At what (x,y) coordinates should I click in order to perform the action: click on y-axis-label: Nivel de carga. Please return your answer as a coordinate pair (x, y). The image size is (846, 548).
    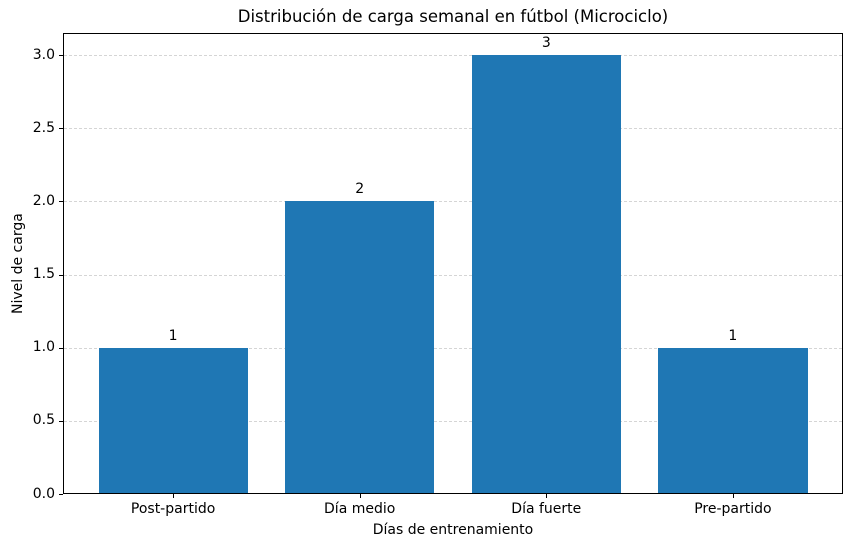
    Looking at the image, I should click on (18, 263).